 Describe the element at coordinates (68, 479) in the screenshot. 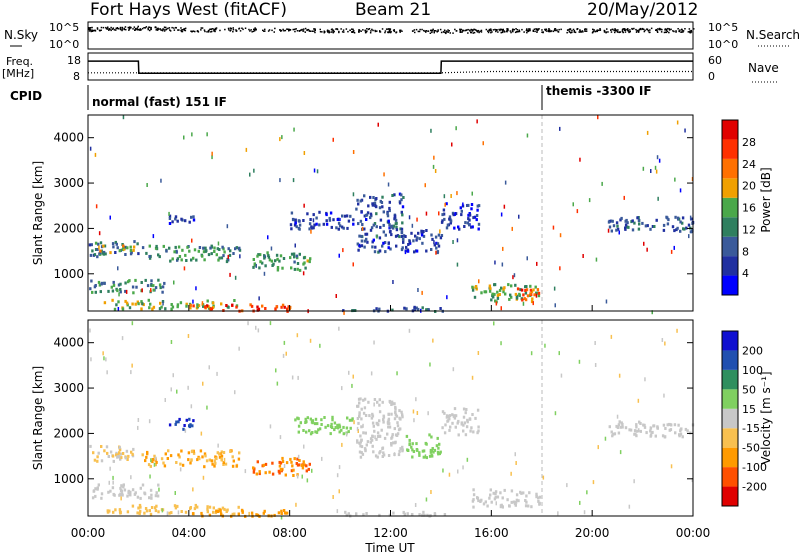

I see `y-tick-label: 1000` at that location.